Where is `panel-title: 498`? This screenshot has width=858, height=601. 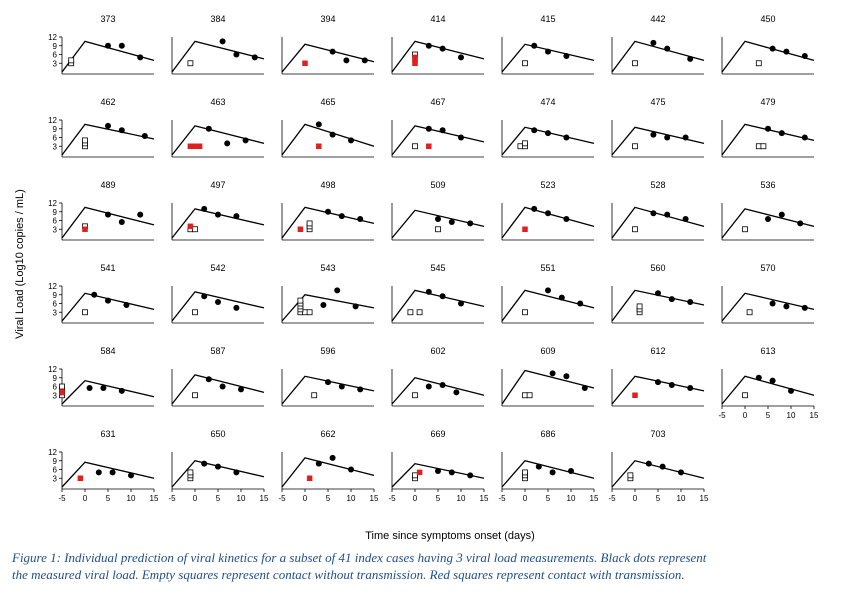 panel-title: 498 is located at coordinates (327, 185).